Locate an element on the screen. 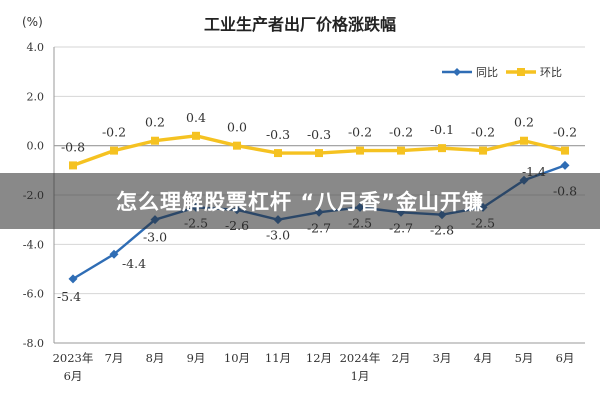 The width and height of the screenshot is (600, 400). x-tick-label: 3月 is located at coordinates (442, 358).